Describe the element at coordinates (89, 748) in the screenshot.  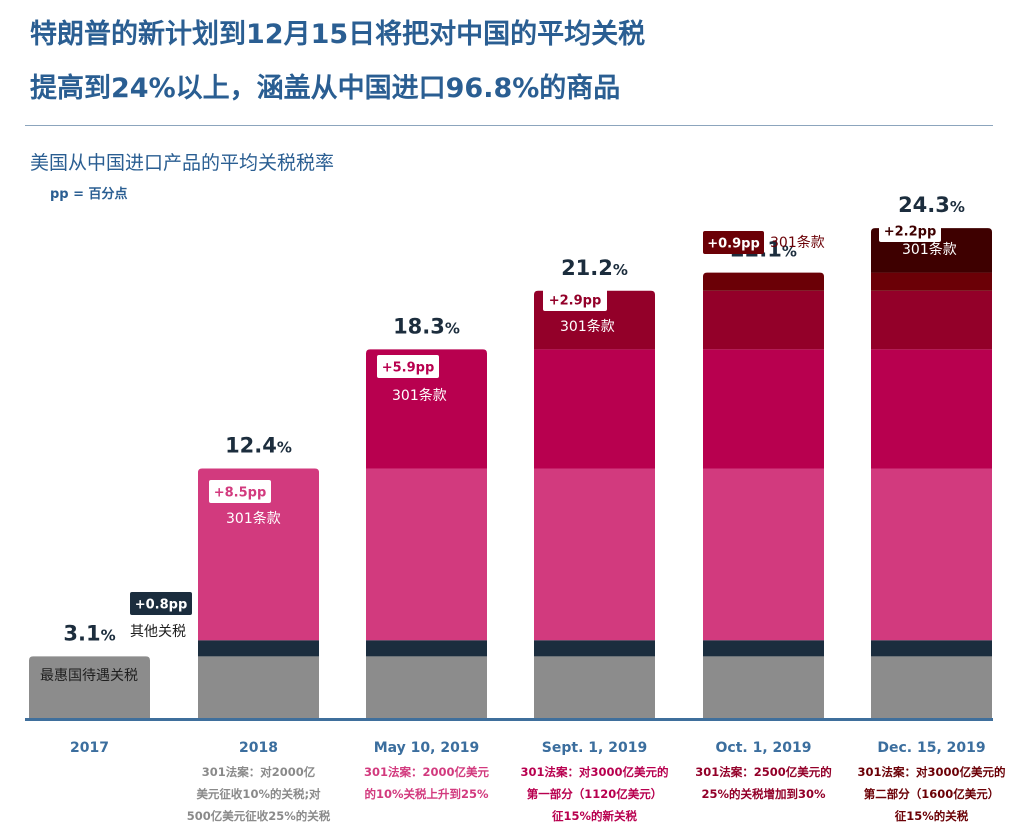
I see `x-tick-label: 2017` at that location.